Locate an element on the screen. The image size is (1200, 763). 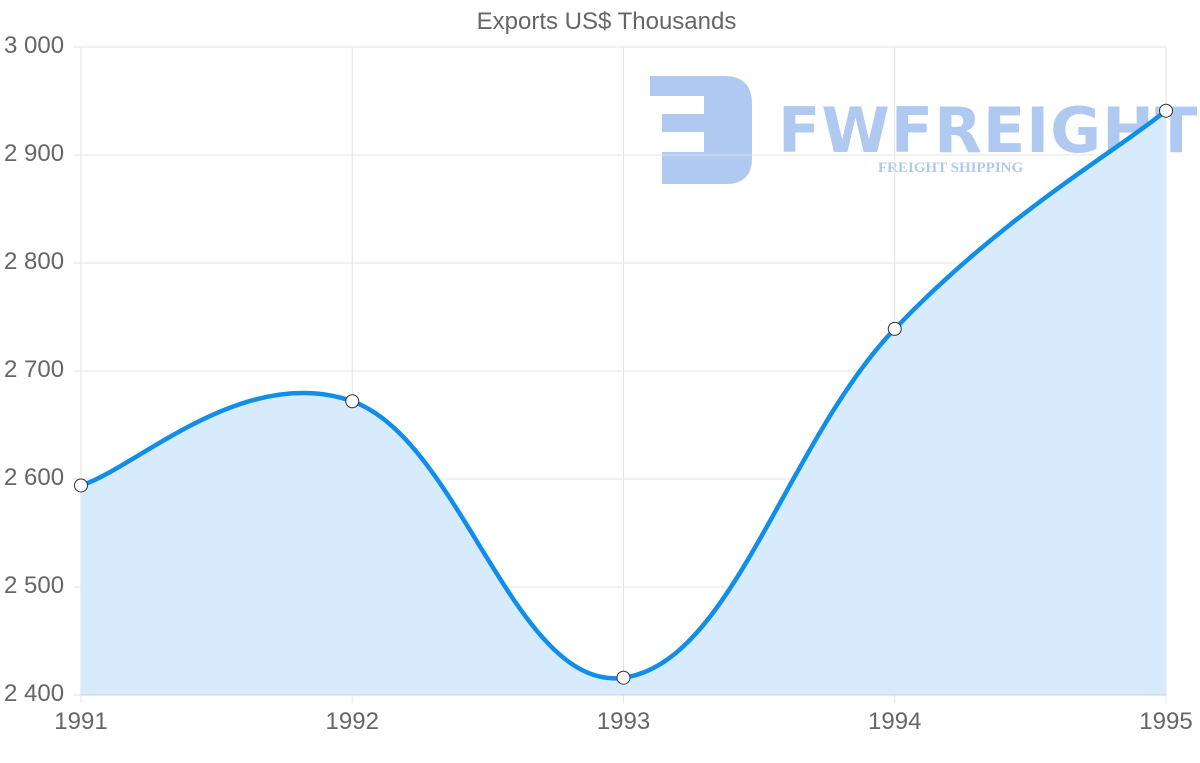
x-tick-label: 1994 is located at coordinates (895, 721).